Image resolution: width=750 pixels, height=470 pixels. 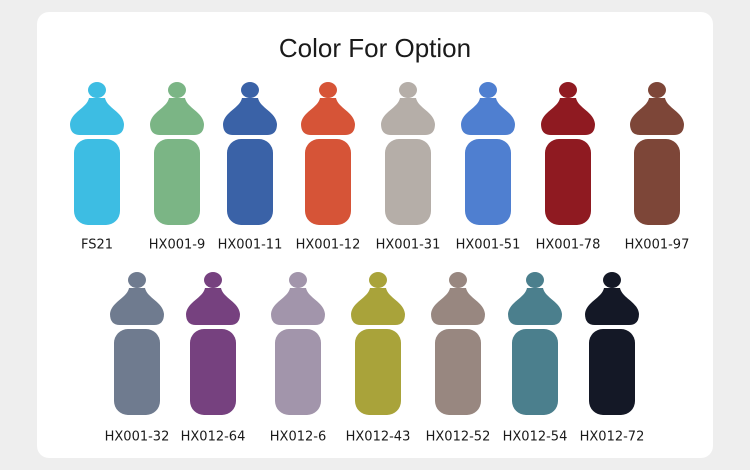 What do you see at coordinates (612, 437) in the screenshot?
I see `option-label: HX012-72` at bounding box center [612, 437].